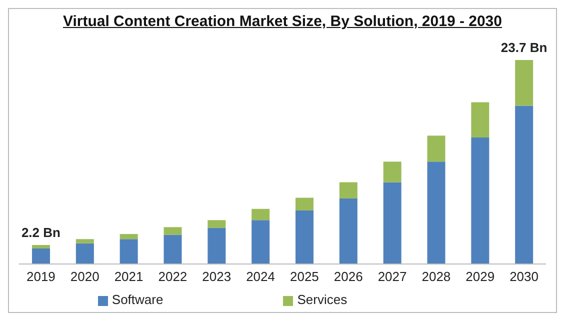  Describe the element at coordinates (524, 276) in the screenshot. I see `x-tick-label: 2030` at that location.